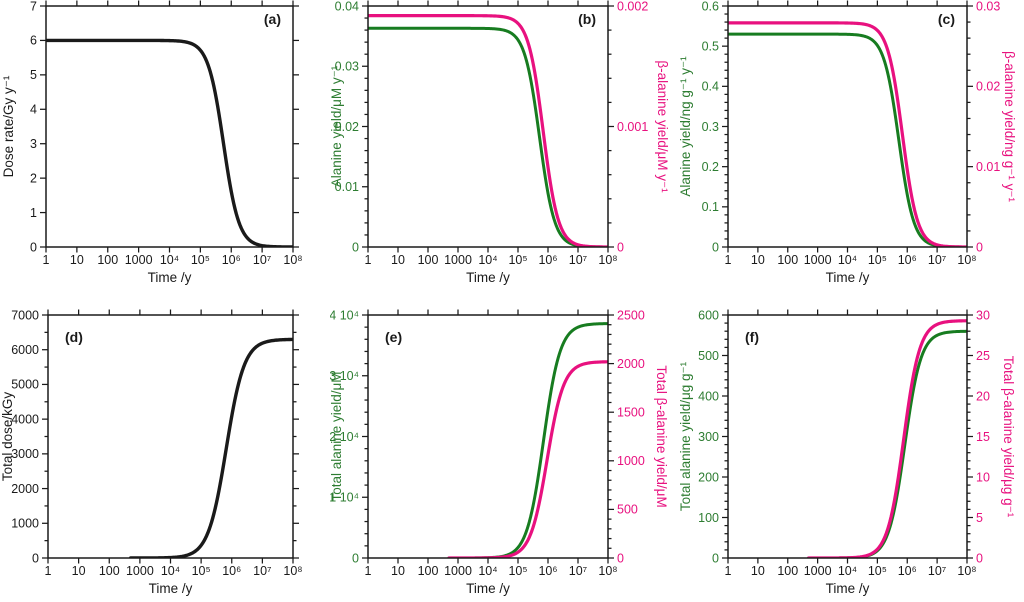 Image resolution: width=1024 pixels, height=602 pixels. I want to click on y-tick-label-left: 100, so click(708, 518).